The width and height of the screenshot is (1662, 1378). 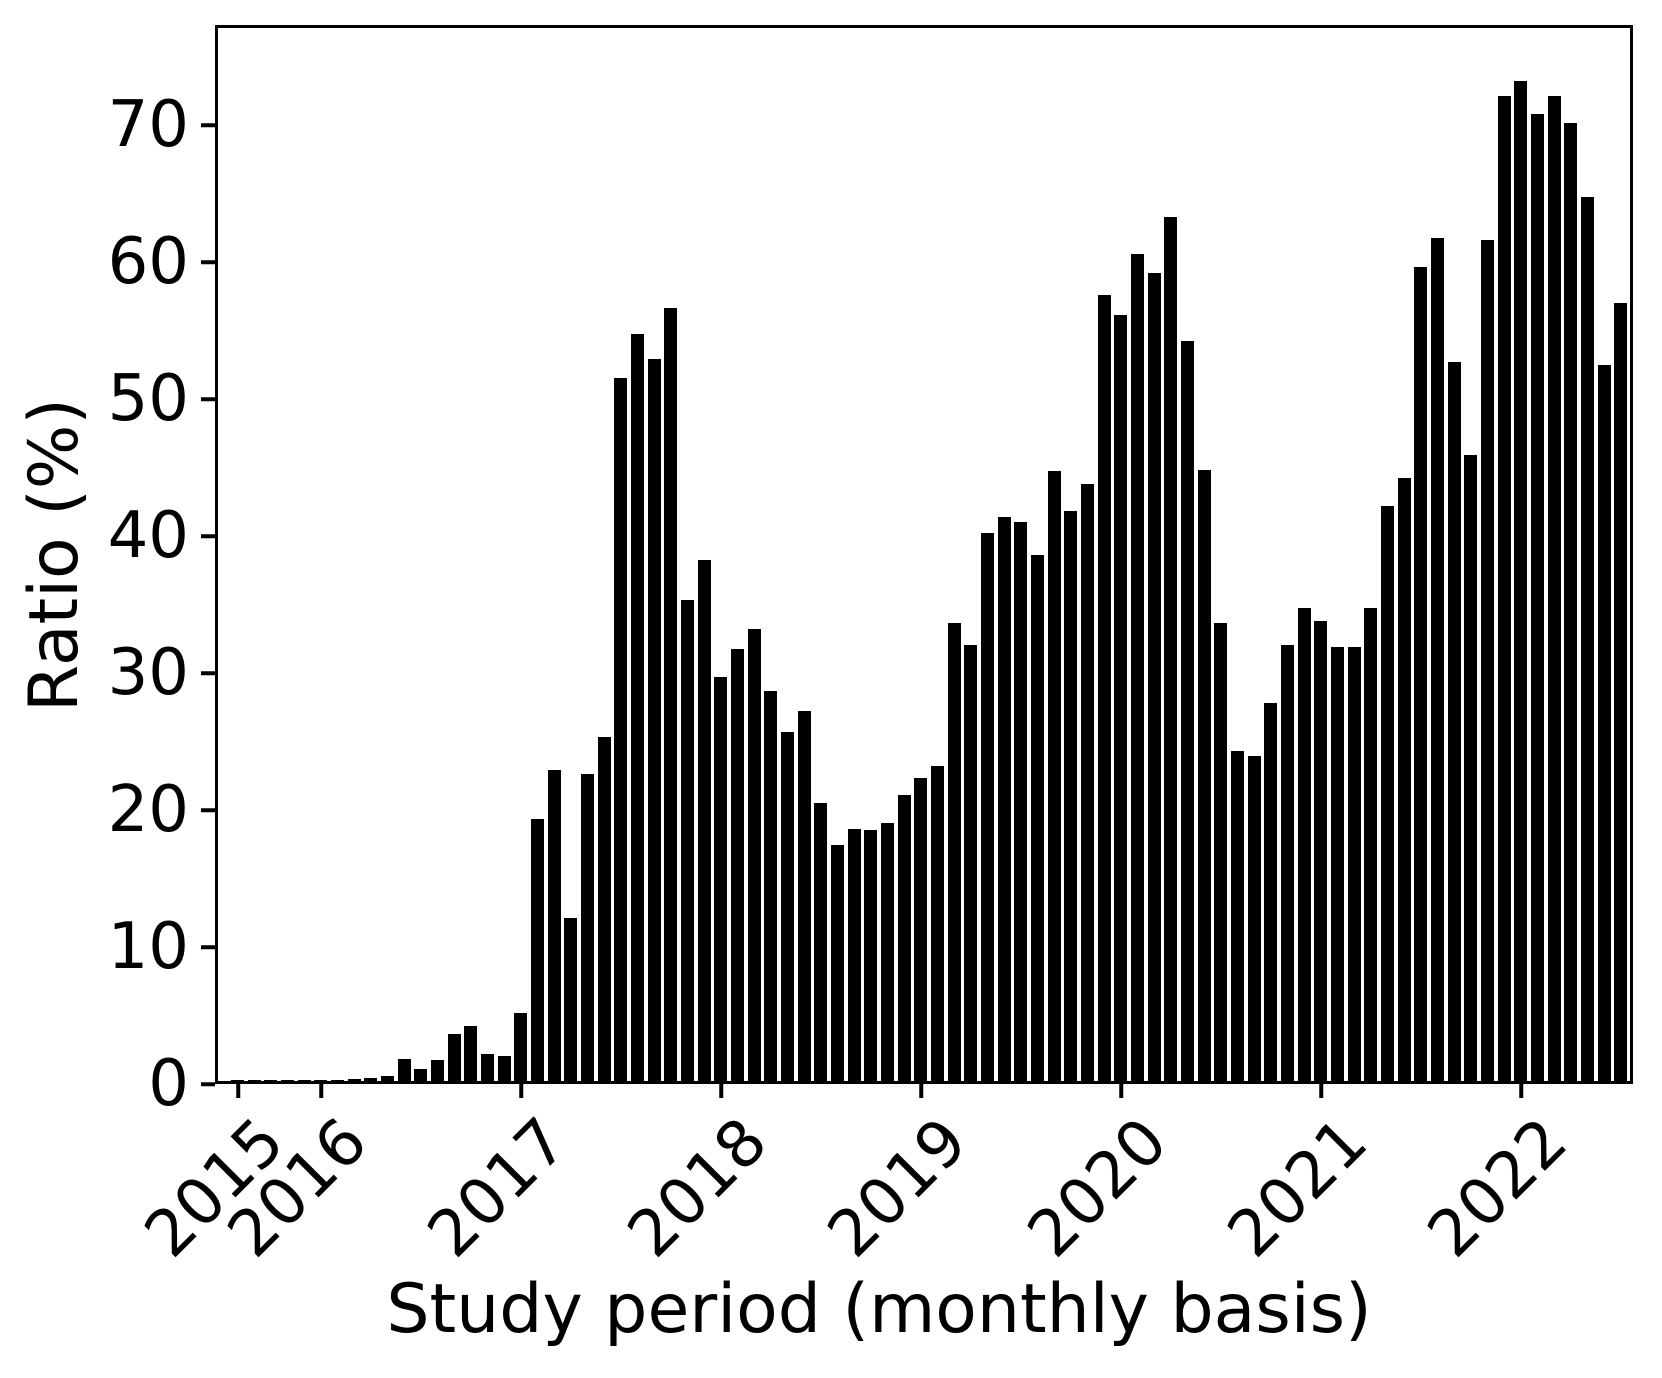 What do you see at coordinates (721, 1091) in the screenshot?
I see `x-tick-mark-2018` at bounding box center [721, 1091].